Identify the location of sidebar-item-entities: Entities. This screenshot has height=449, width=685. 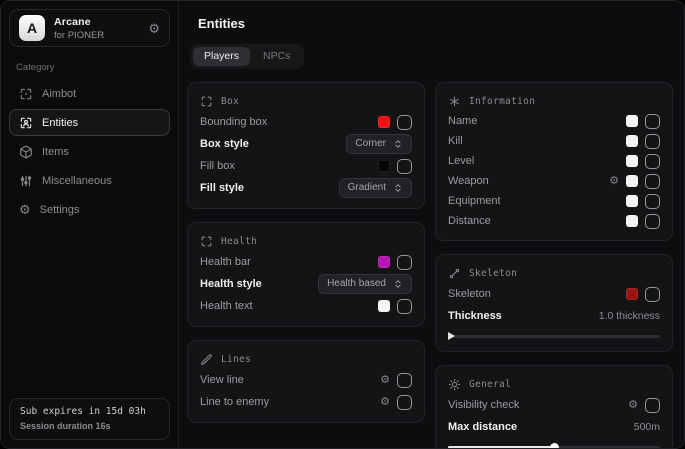
(89, 122).